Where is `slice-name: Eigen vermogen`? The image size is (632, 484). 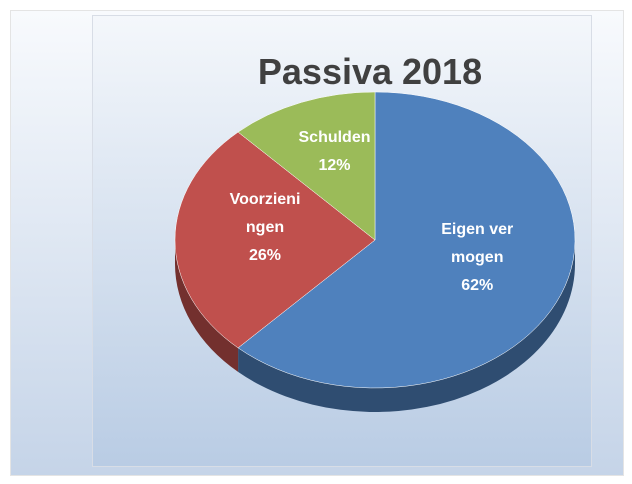
slice-name: Eigen vermogen is located at coordinates (477, 243).